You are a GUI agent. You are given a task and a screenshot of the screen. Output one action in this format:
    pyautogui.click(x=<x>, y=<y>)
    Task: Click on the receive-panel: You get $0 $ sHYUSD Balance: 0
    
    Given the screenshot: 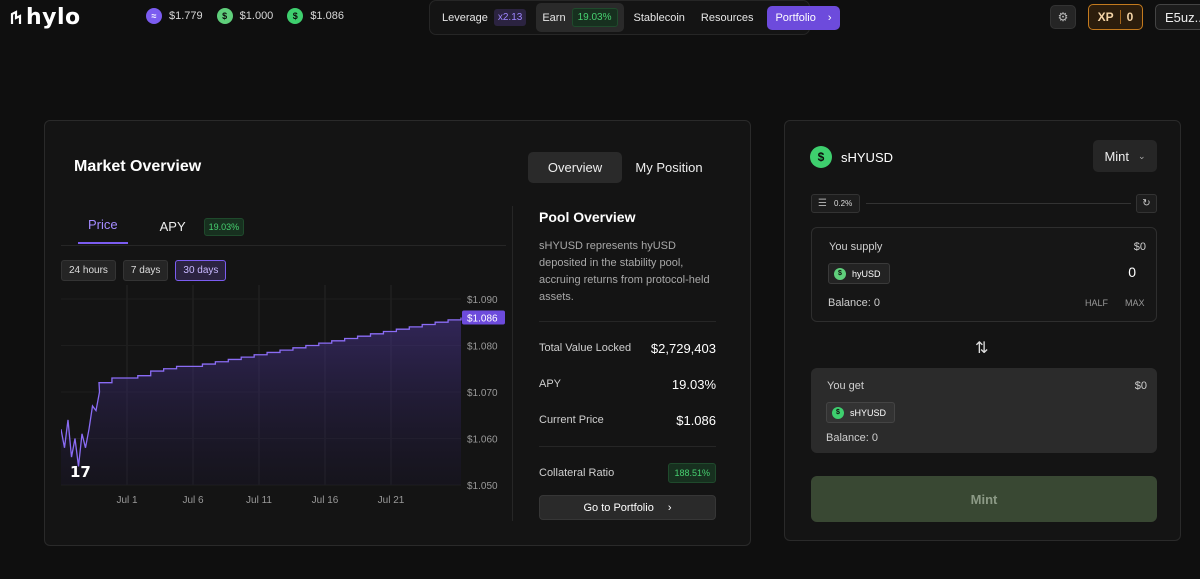 What is the action you would take?
    pyautogui.click(x=984, y=410)
    